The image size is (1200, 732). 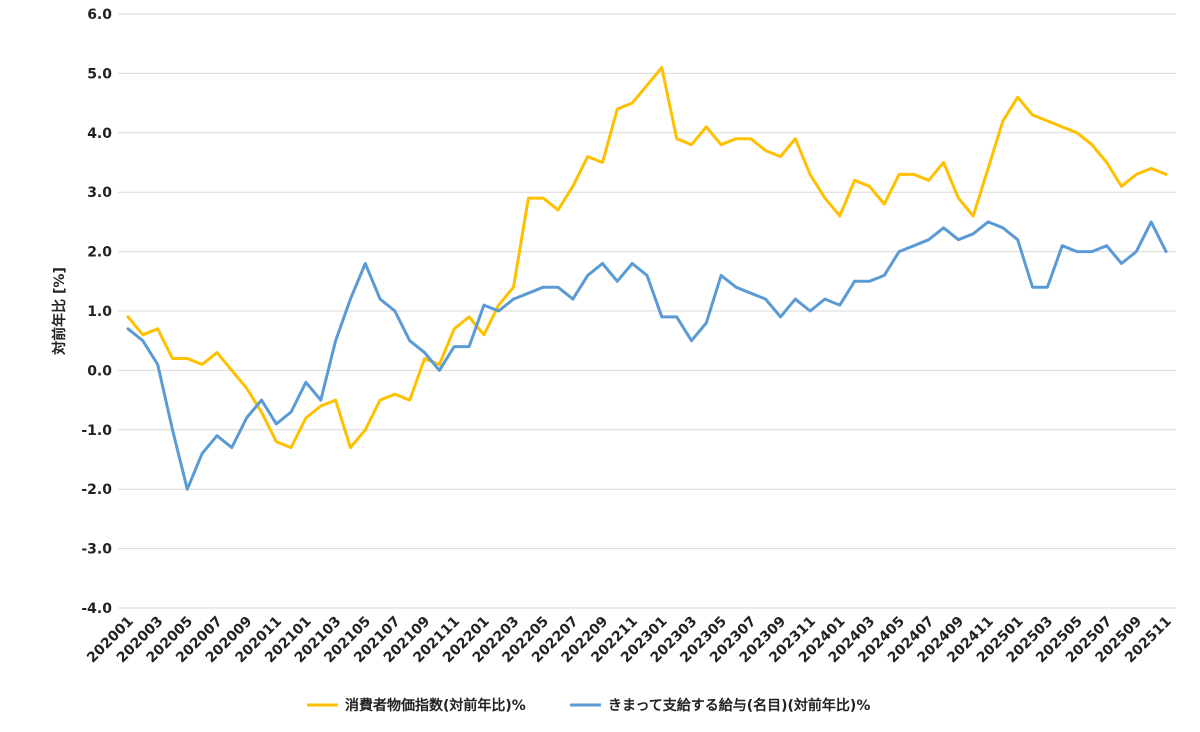 I want to click on legend: 消費者物価指数(対前年比)% きまって支給する給与(名目)(対前年比)%, so click(x=588, y=705).